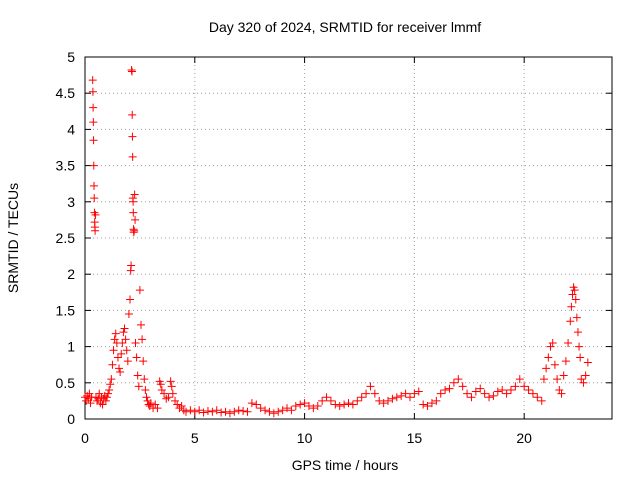  I want to click on x-tick-label: 15, so click(415, 438).